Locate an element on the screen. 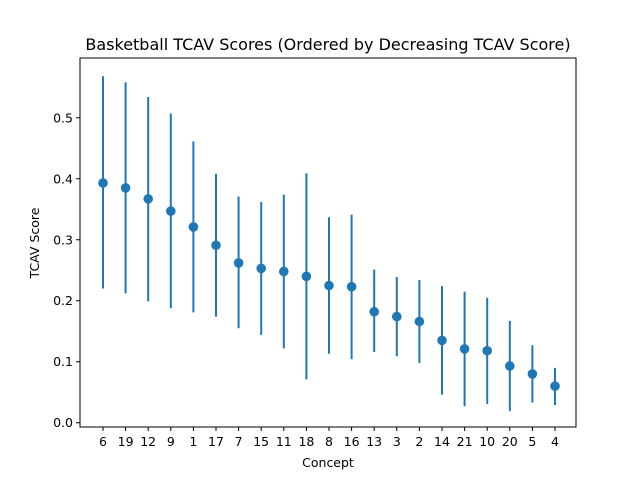 Image resolution: width=640 pixels, height=480 pixels. x-axis-label: Concept is located at coordinates (328, 462).